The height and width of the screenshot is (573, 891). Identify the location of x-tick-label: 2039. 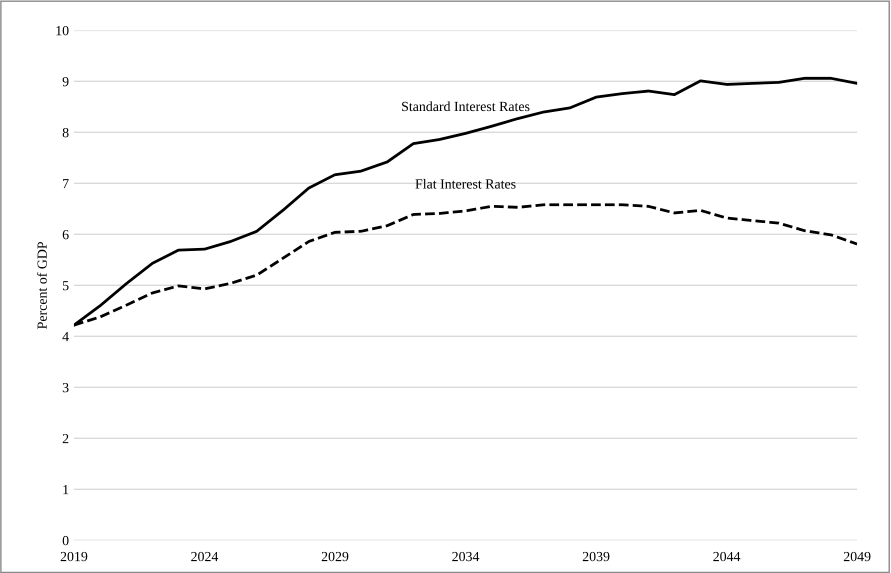
(596, 557).